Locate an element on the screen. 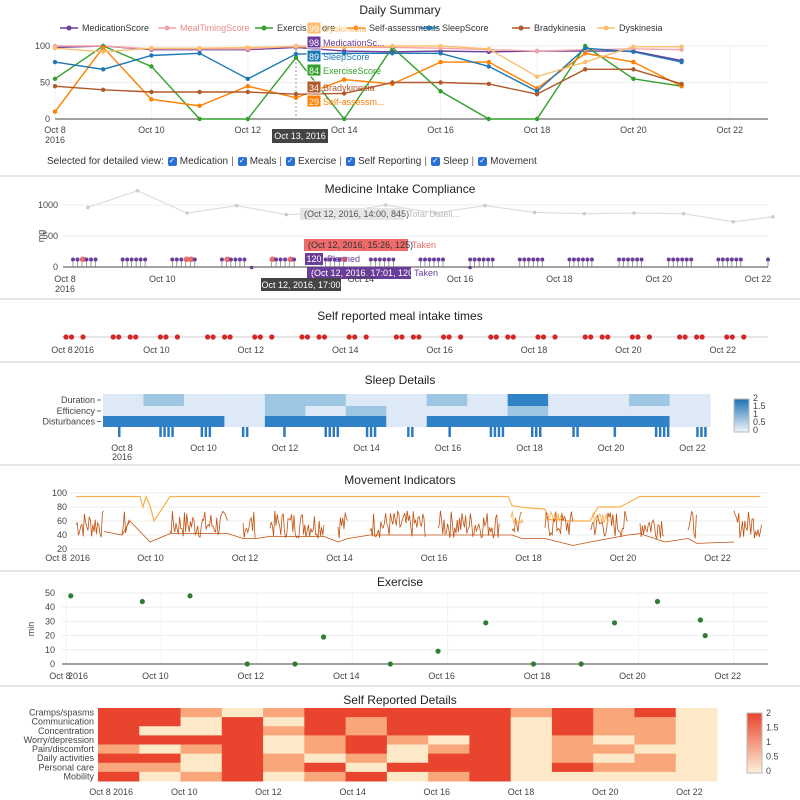 The width and height of the screenshot is (800, 800). checkbox-movement is located at coordinates (483, 161).